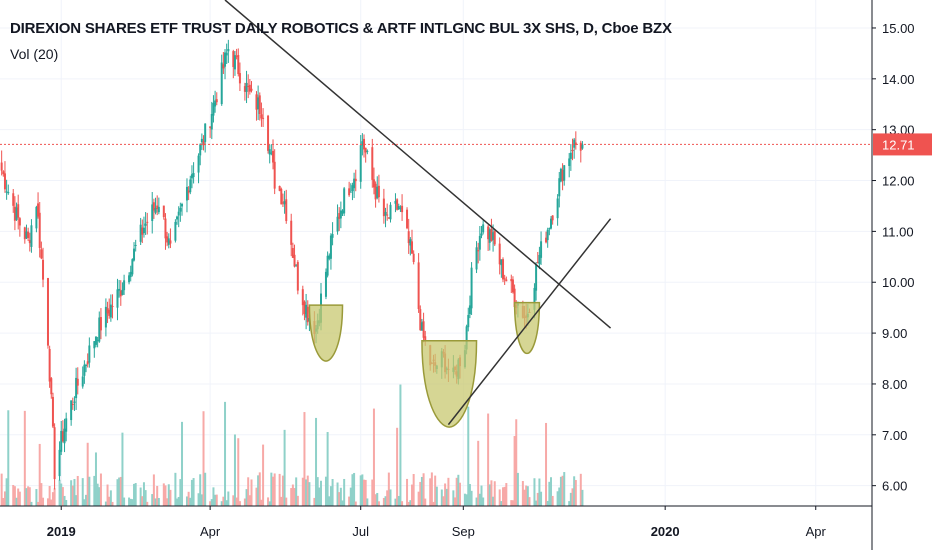 This screenshot has height=555, width=932. What do you see at coordinates (894, 435) in the screenshot?
I see `y-tick-label: 7.00` at bounding box center [894, 435].